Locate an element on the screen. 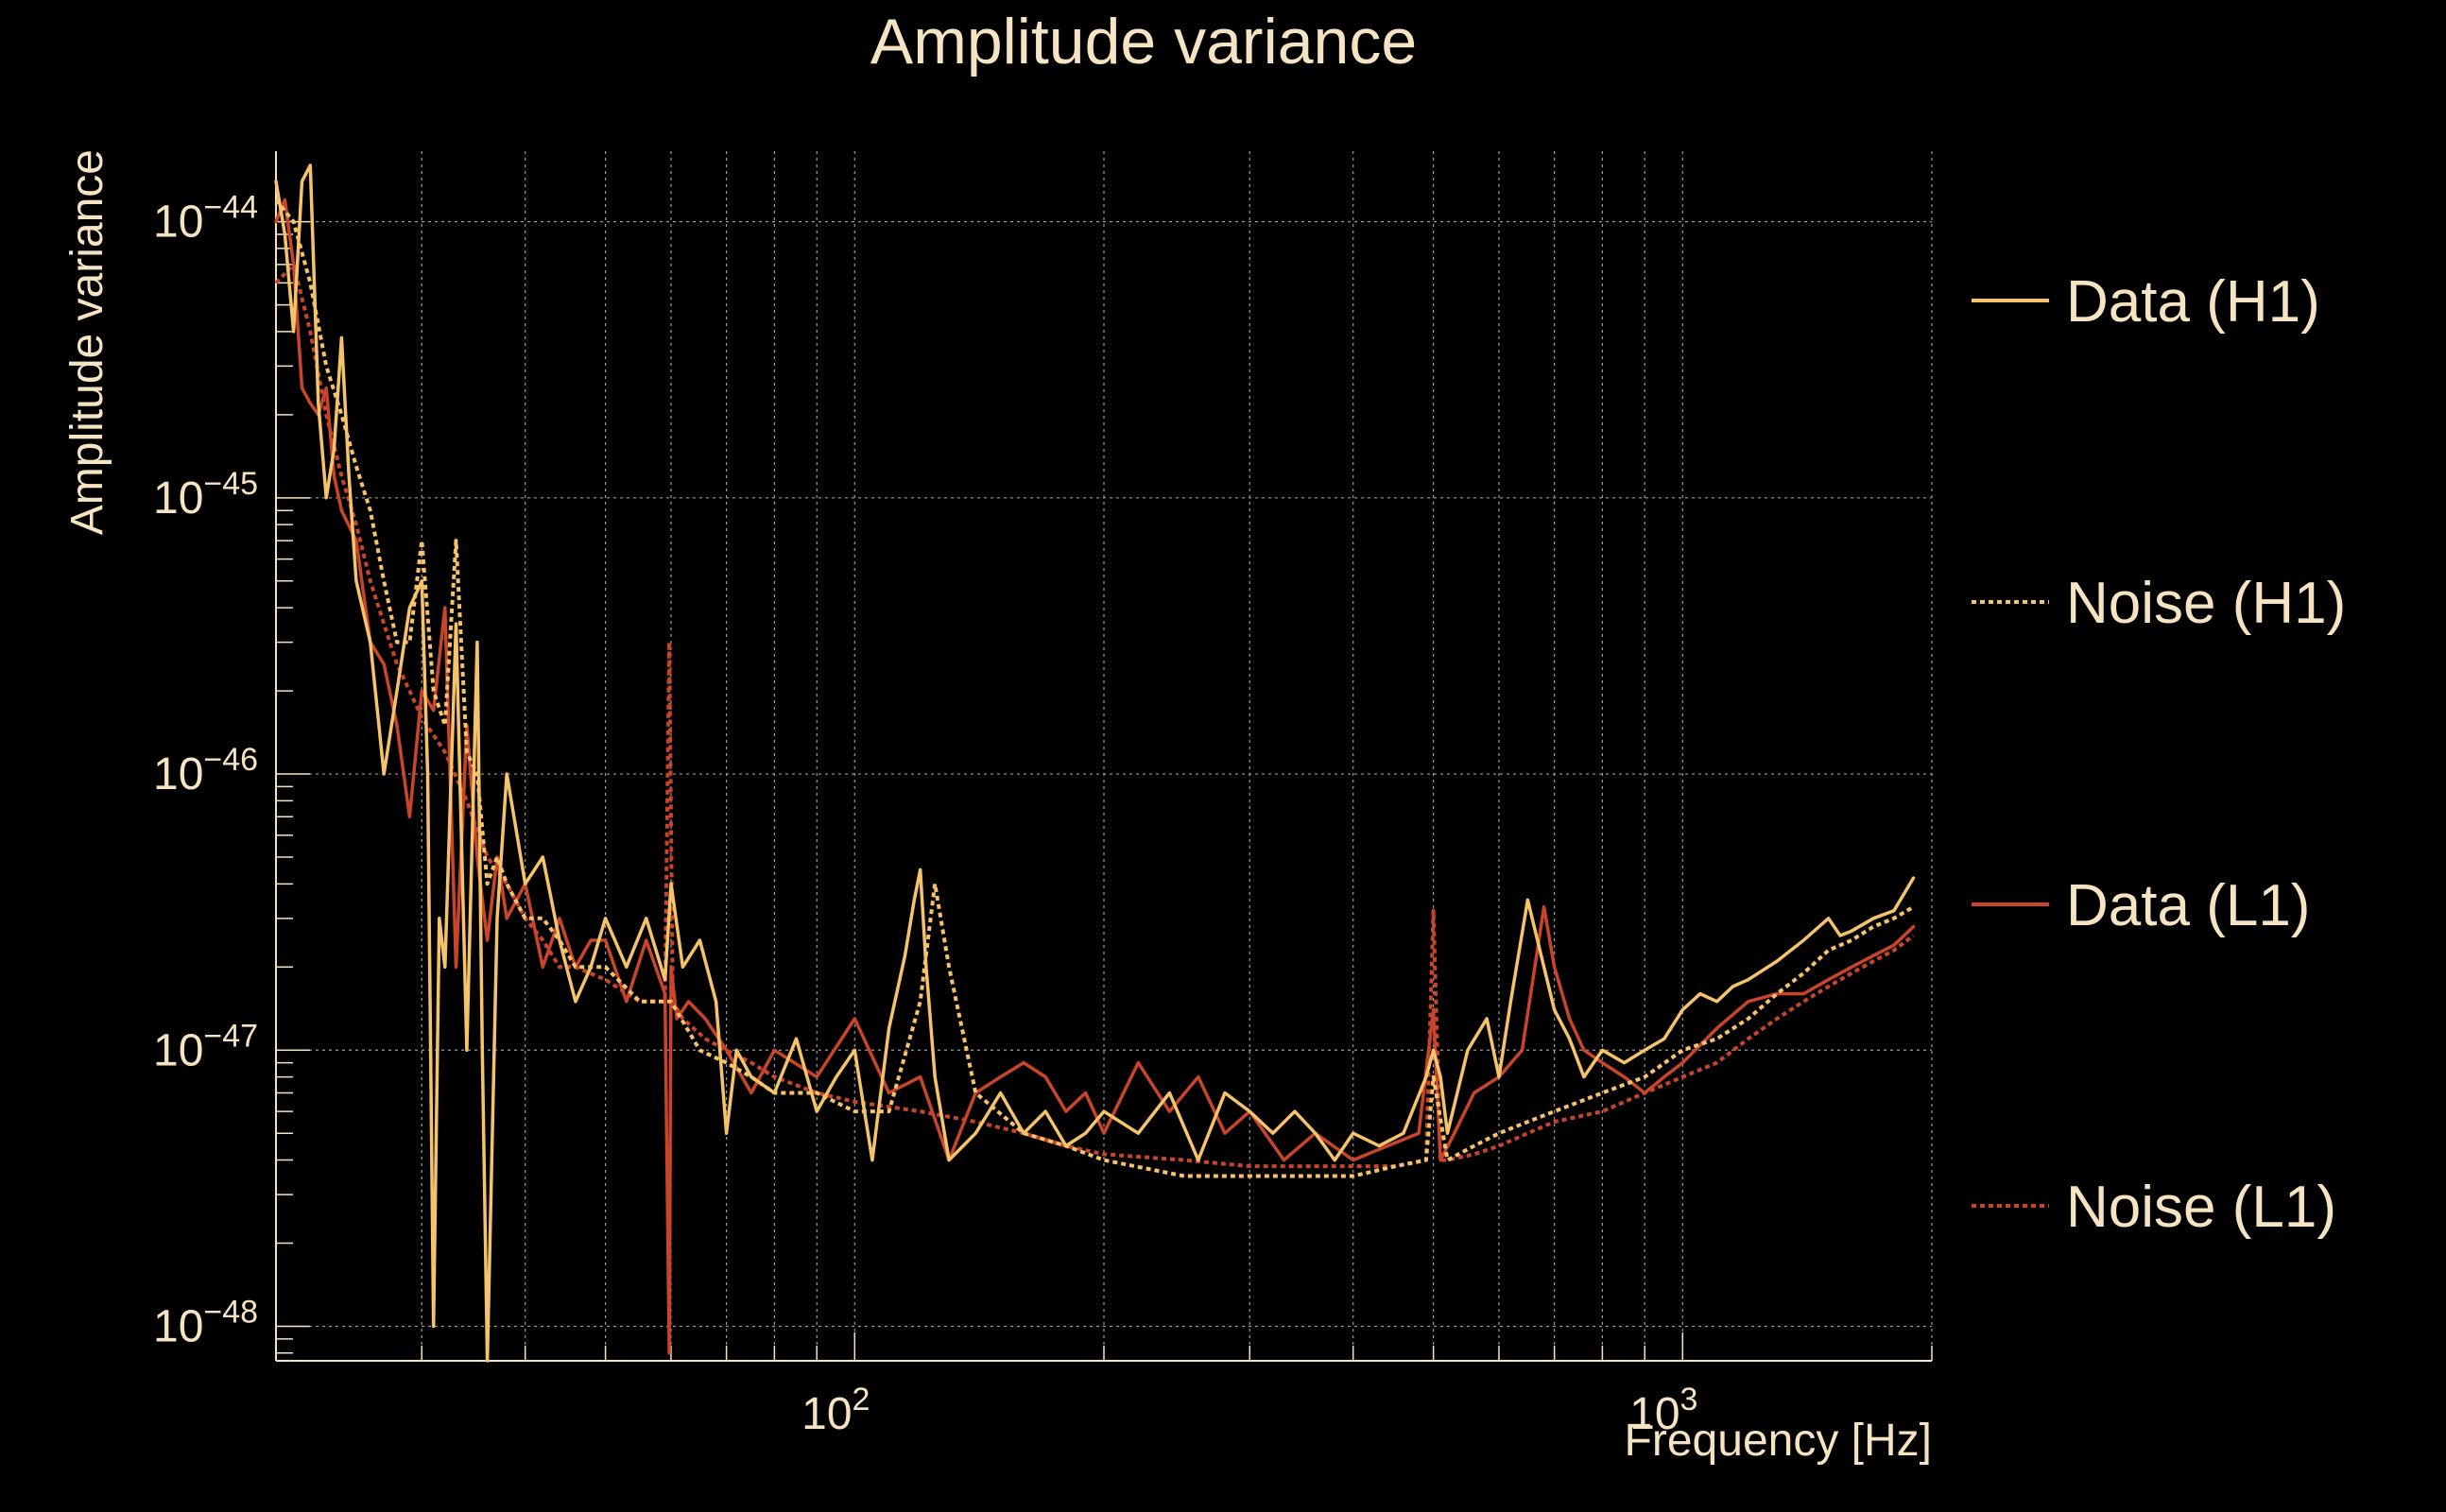 The height and width of the screenshot is (1512, 2446). y-tick-label: 10−48 is located at coordinates (205, 1322).